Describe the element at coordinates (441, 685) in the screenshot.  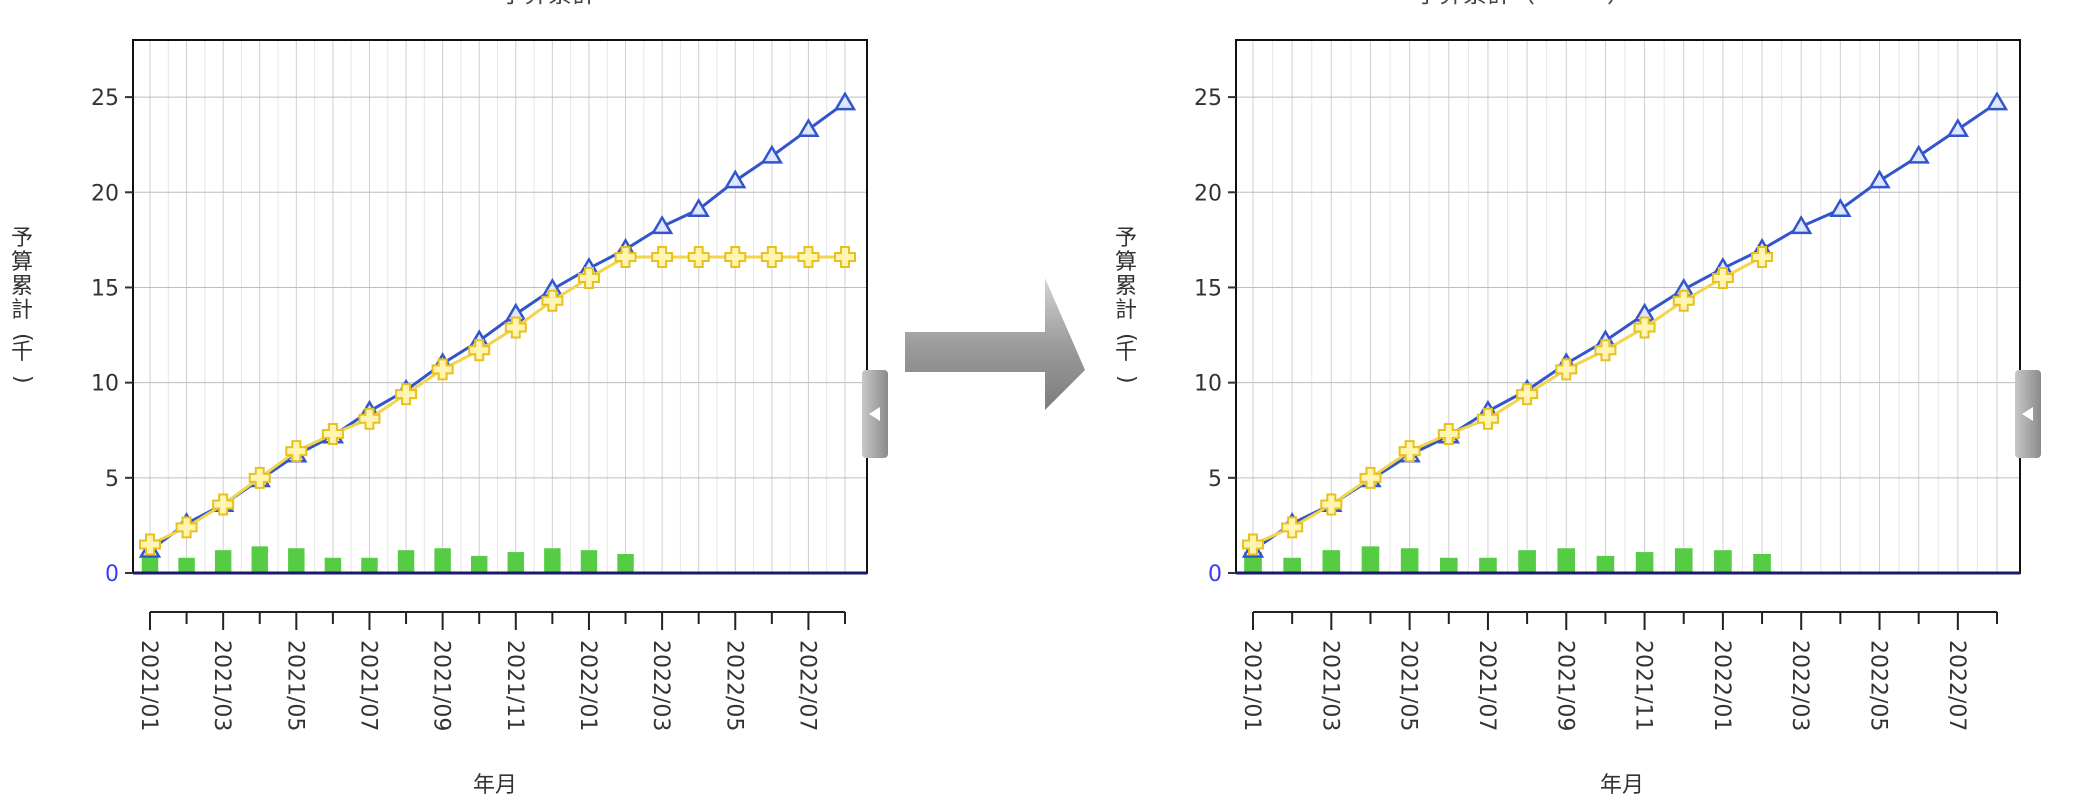
I see `x-tick-label: 2021/09` at that location.